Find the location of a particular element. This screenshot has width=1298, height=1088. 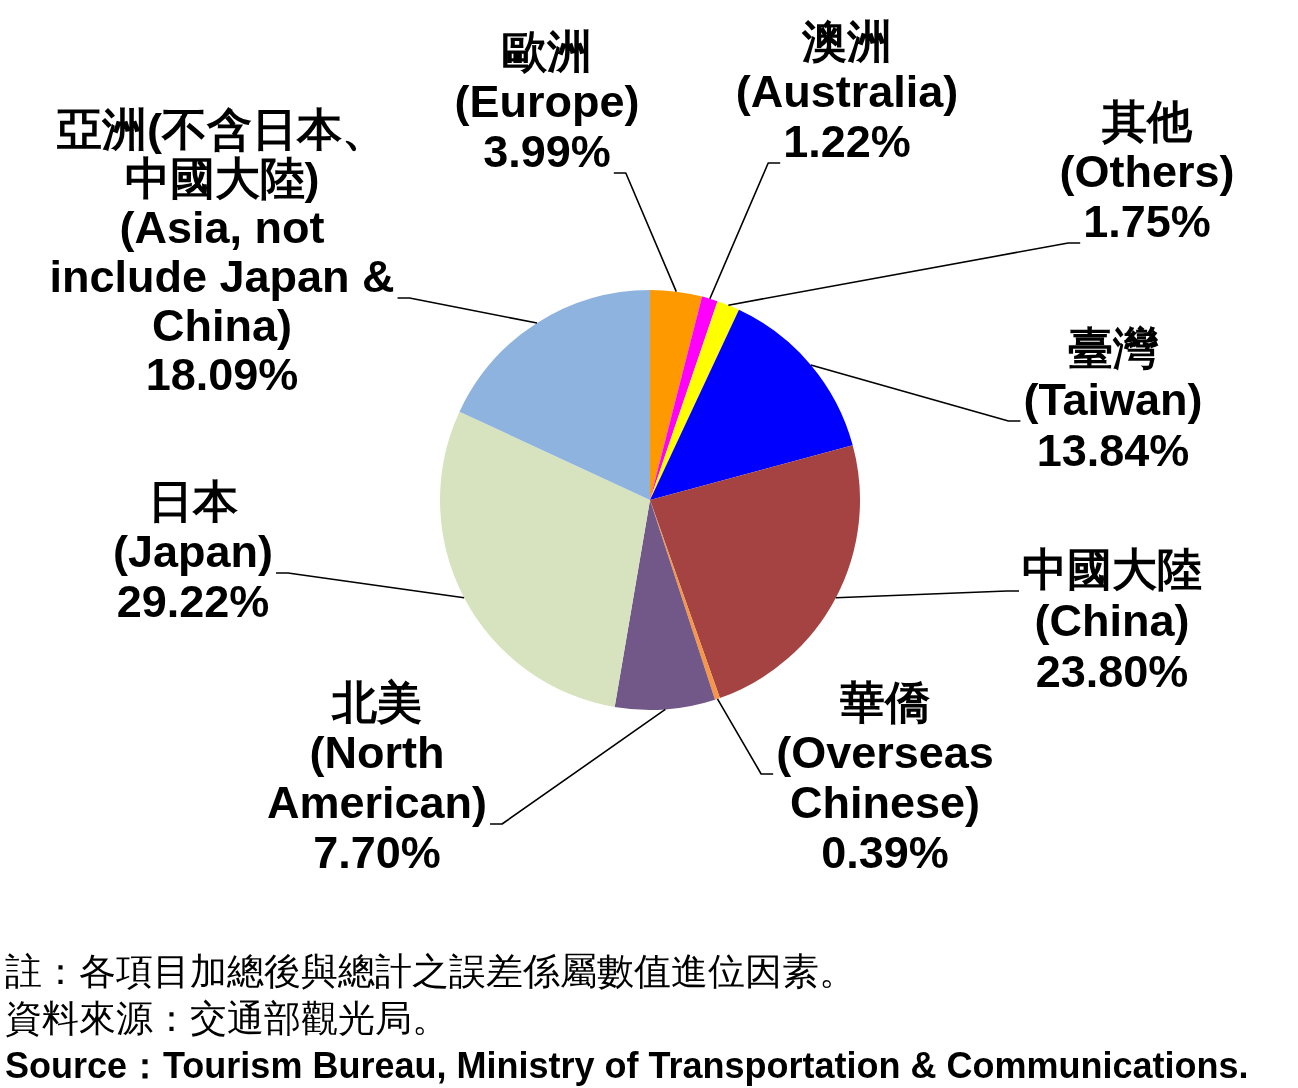

data-label: 7.70% is located at coordinates (377, 853).